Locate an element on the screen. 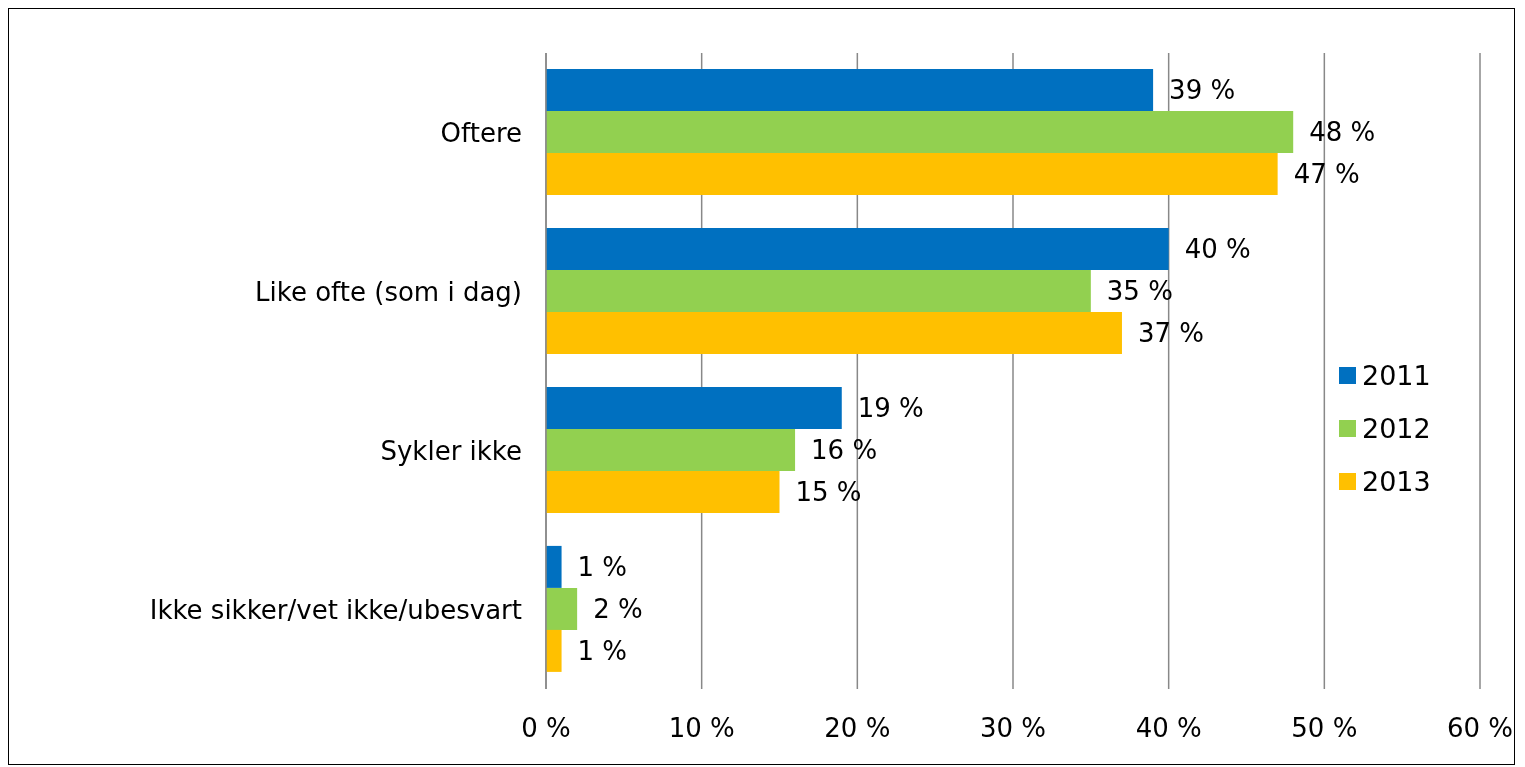  data-label: 48 % is located at coordinates (1342, 132).